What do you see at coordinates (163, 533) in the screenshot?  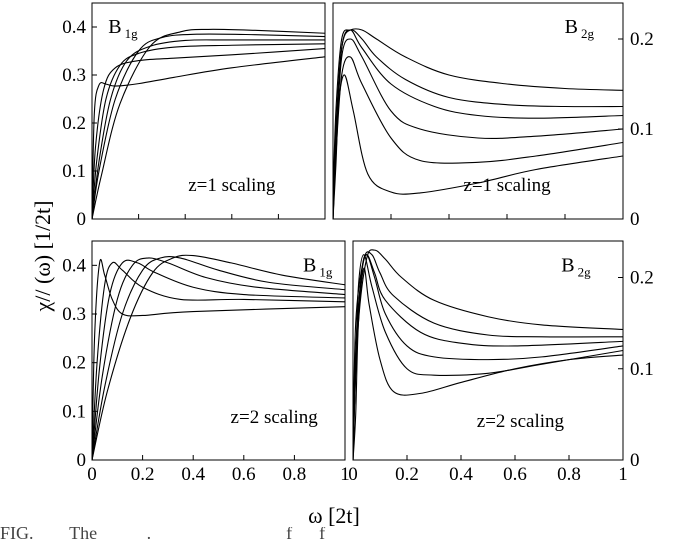 I see `caption-fragment: FIG. The . f f` at bounding box center [163, 533].